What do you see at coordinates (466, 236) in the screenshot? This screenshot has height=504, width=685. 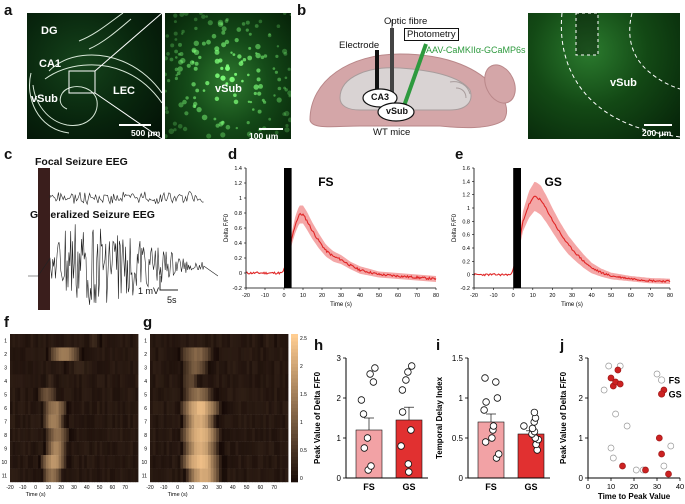 I see `e-ytick-label: 0.6` at bounding box center [466, 236].